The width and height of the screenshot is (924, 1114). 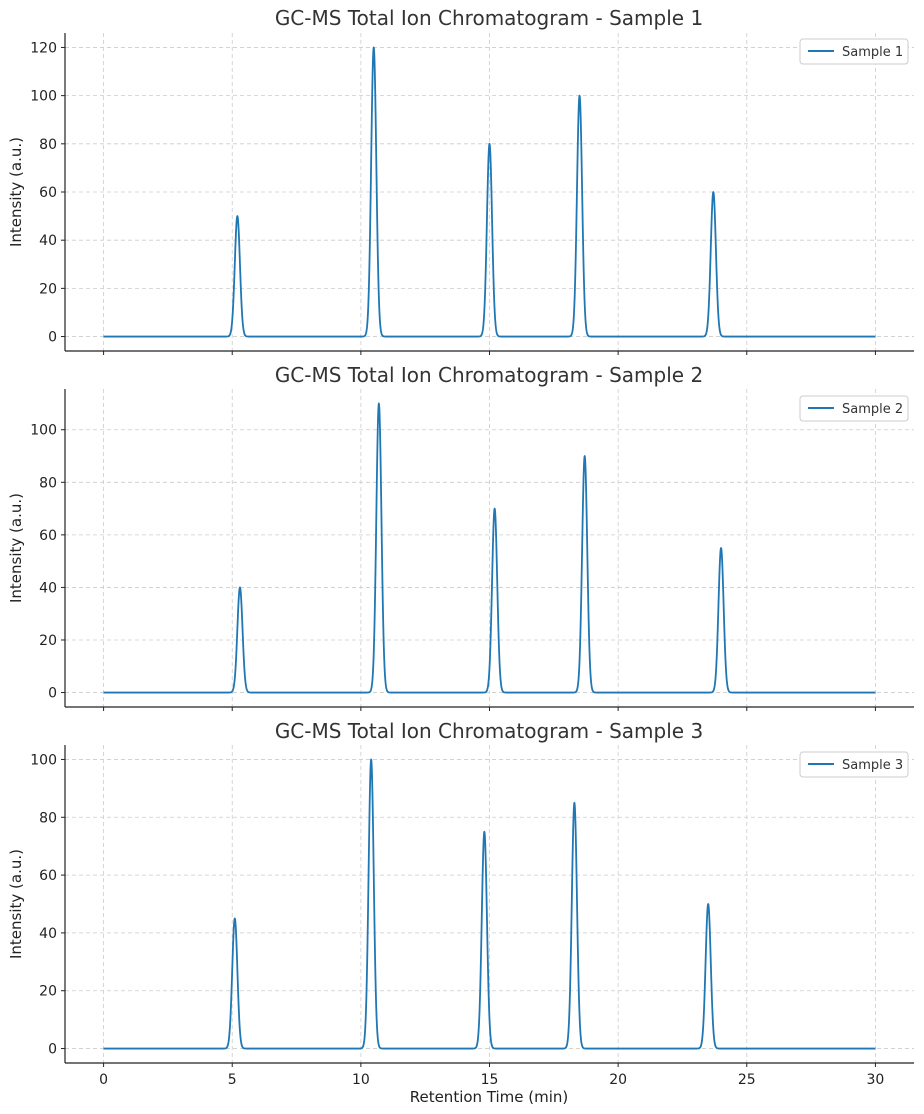 I want to click on chart-title: GC-MS Total Ion Chromatogram - Sample 2, so click(x=489, y=375).